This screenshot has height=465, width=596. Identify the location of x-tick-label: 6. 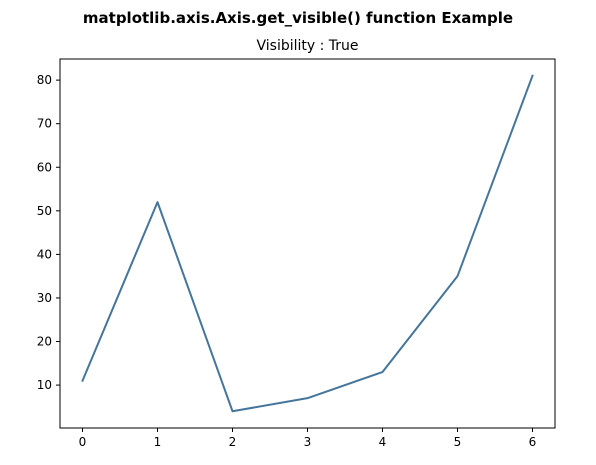
(533, 442).